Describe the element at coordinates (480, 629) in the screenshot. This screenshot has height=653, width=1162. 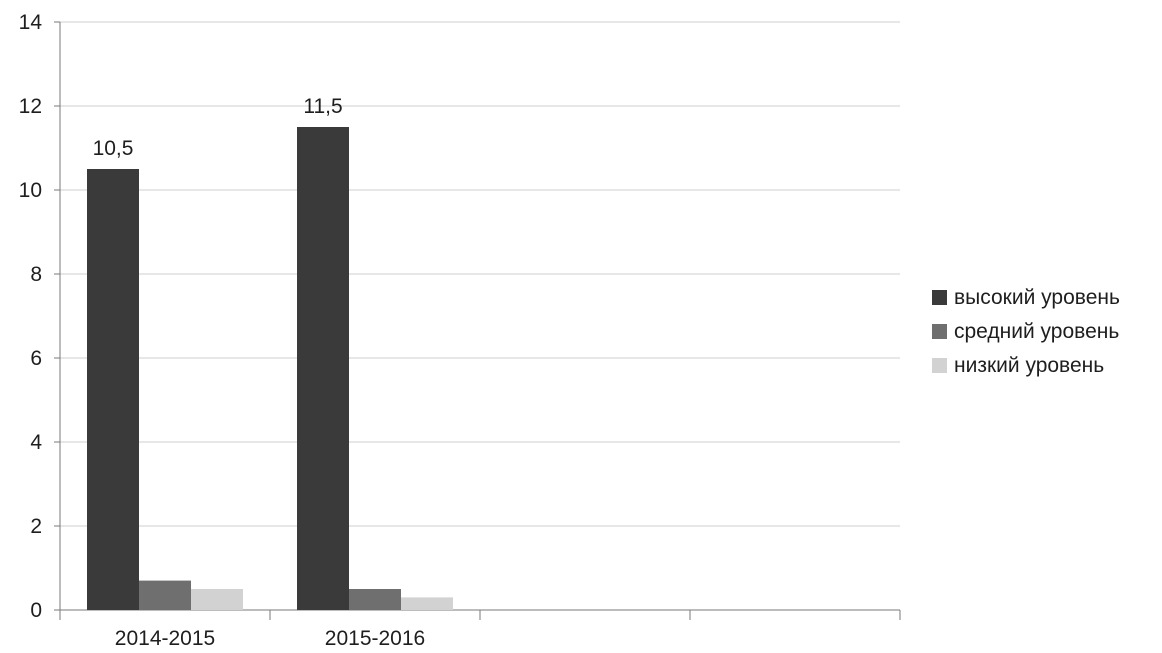
I see `x-axis: 2014-2015 2015-2016` at that location.